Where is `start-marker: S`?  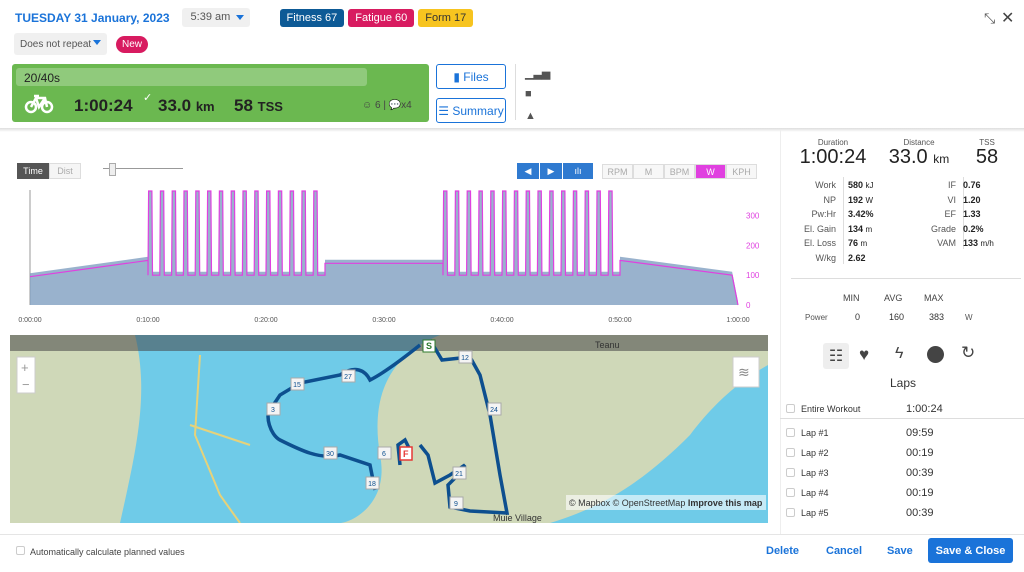
start-marker: S is located at coordinates (429, 346).